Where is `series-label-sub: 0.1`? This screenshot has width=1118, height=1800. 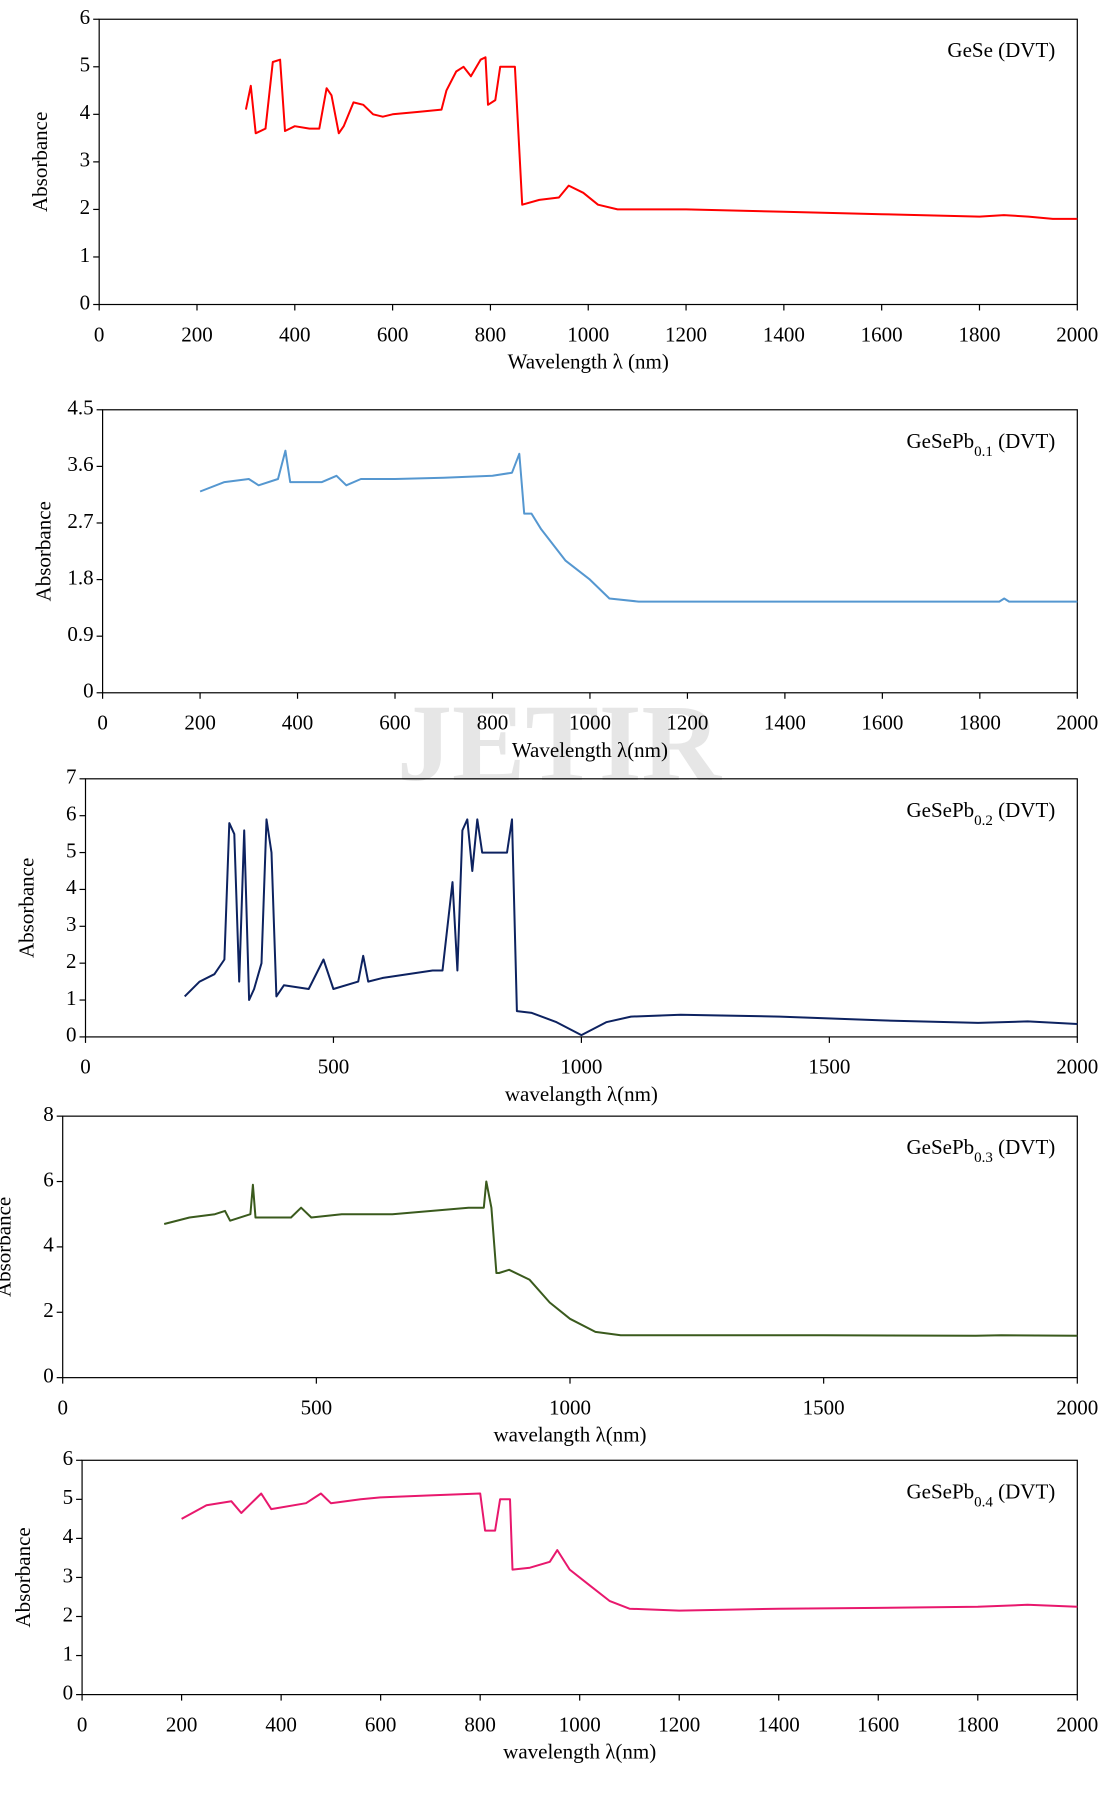
series-label-sub: 0.1 is located at coordinates (983, 452).